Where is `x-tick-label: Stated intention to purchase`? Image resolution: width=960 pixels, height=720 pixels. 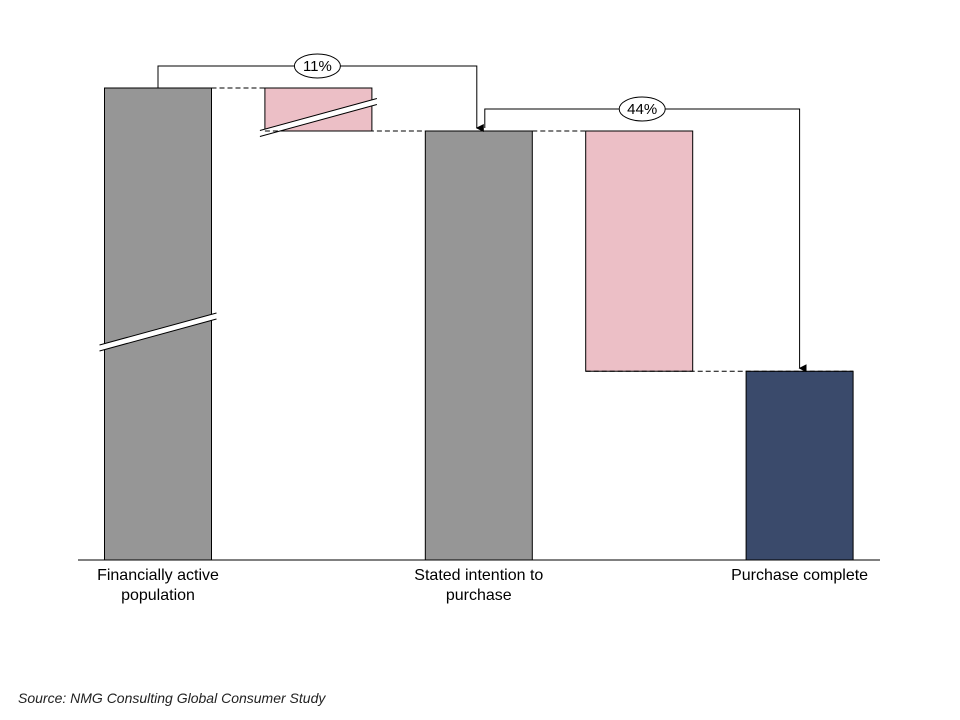
x-tick-label: Stated intention to purchase is located at coordinates (479, 585).